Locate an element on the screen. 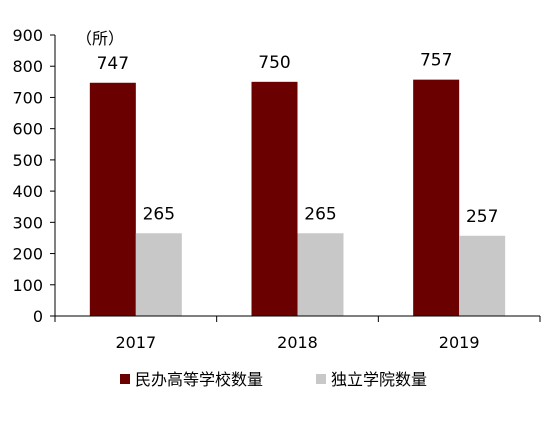 The height and width of the screenshot is (428, 550). y-tick-label: 200 is located at coordinates (27, 254).